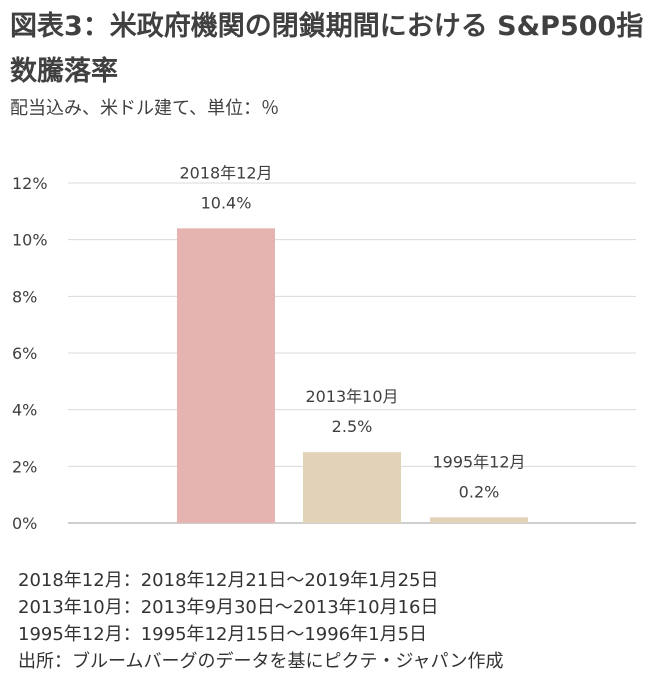 This screenshot has width=654, height=687. Describe the element at coordinates (30, 183) in the screenshot. I see `y-tick-label: 12%` at that location.